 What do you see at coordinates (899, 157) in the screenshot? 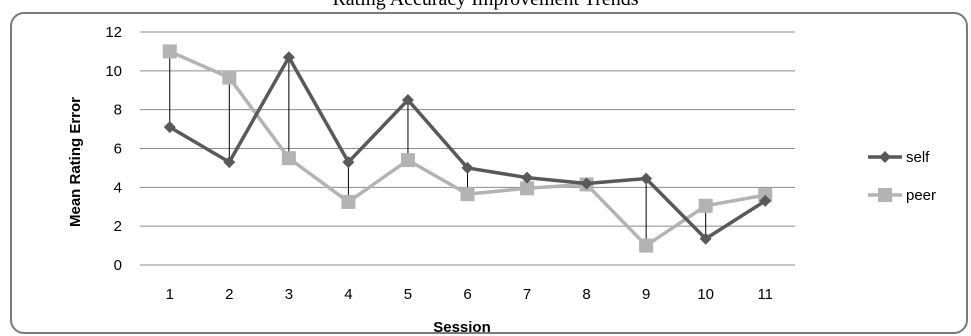
I see `legend-item-self: self` at bounding box center [899, 157].